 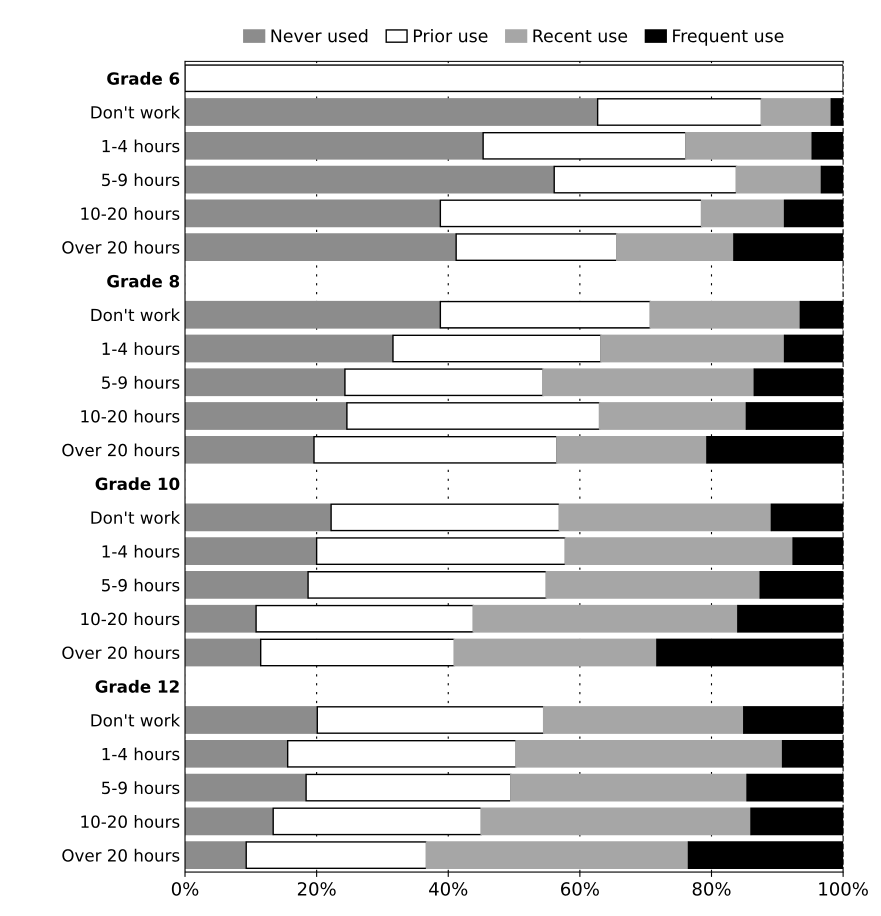 What do you see at coordinates (143, 78) in the screenshot?
I see `y-tick-label: Grade 6` at bounding box center [143, 78].